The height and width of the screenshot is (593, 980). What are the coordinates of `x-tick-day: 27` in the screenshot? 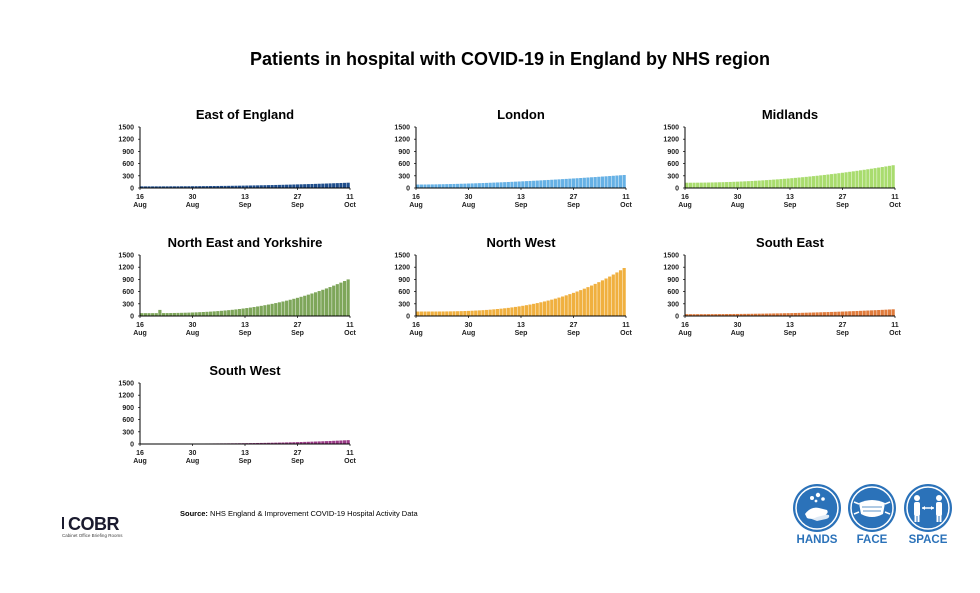 It's located at (298, 325).